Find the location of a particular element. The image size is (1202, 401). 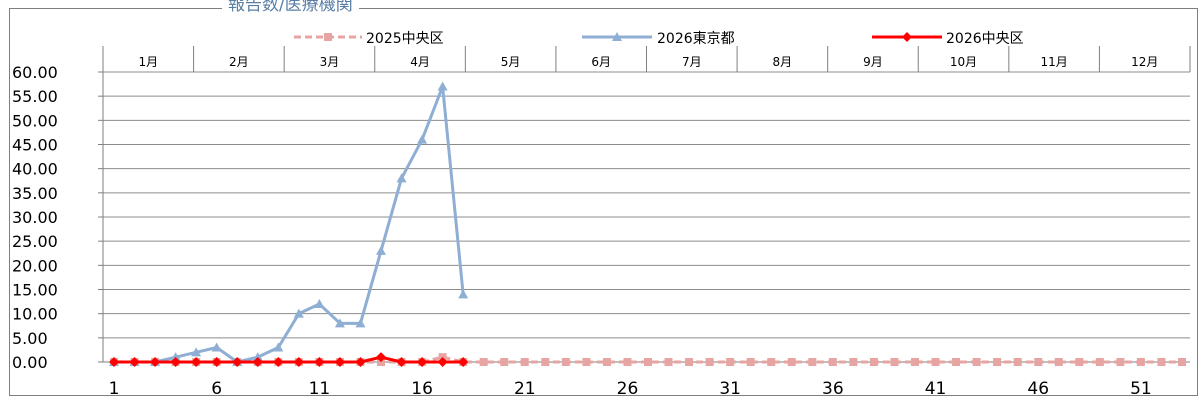

x-tick-label: 11 is located at coordinates (320, 389).